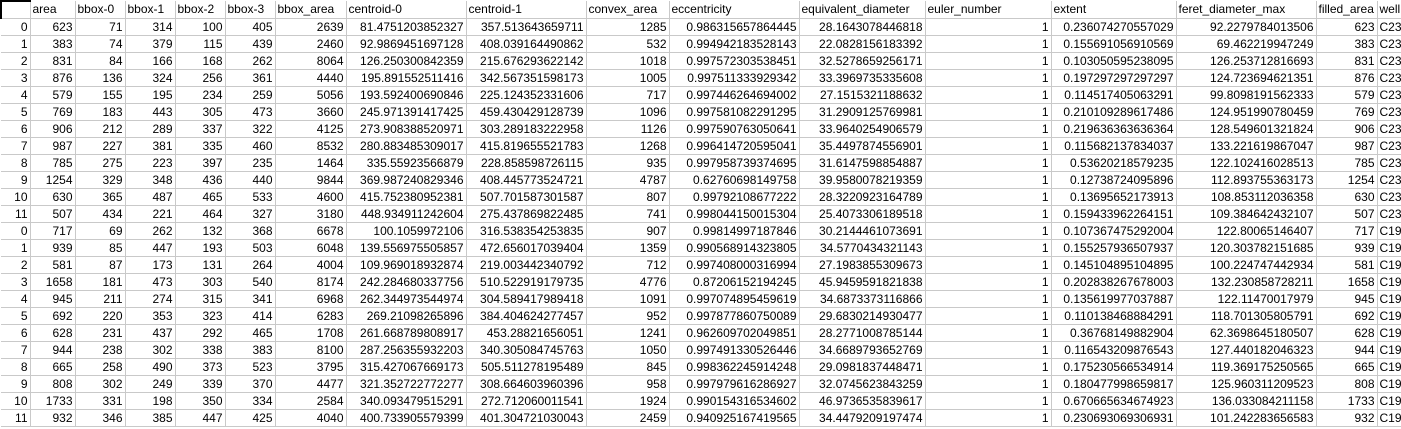 The image size is (1401, 429). Describe the element at coordinates (16, 384) in the screenshot. I see `cell-index: 9` at that location.